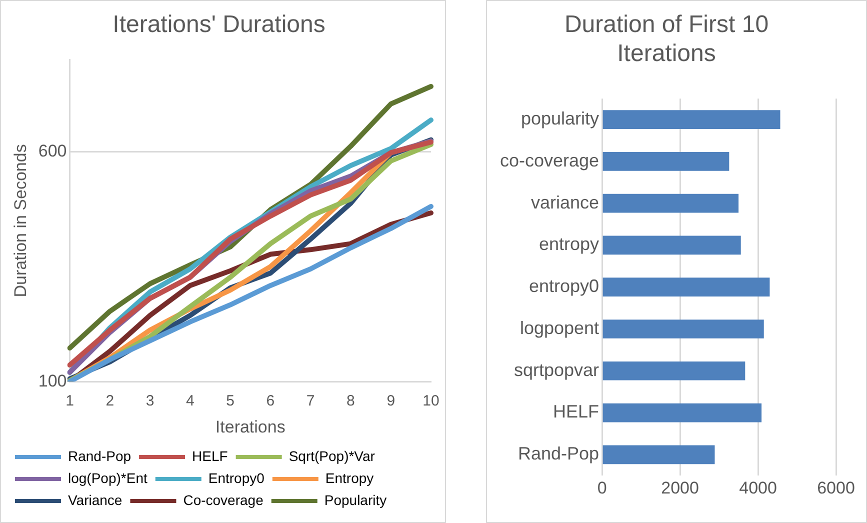 The image size is (867, 523). I want to click on x-axis-title: Iterations, so click(250, 426).